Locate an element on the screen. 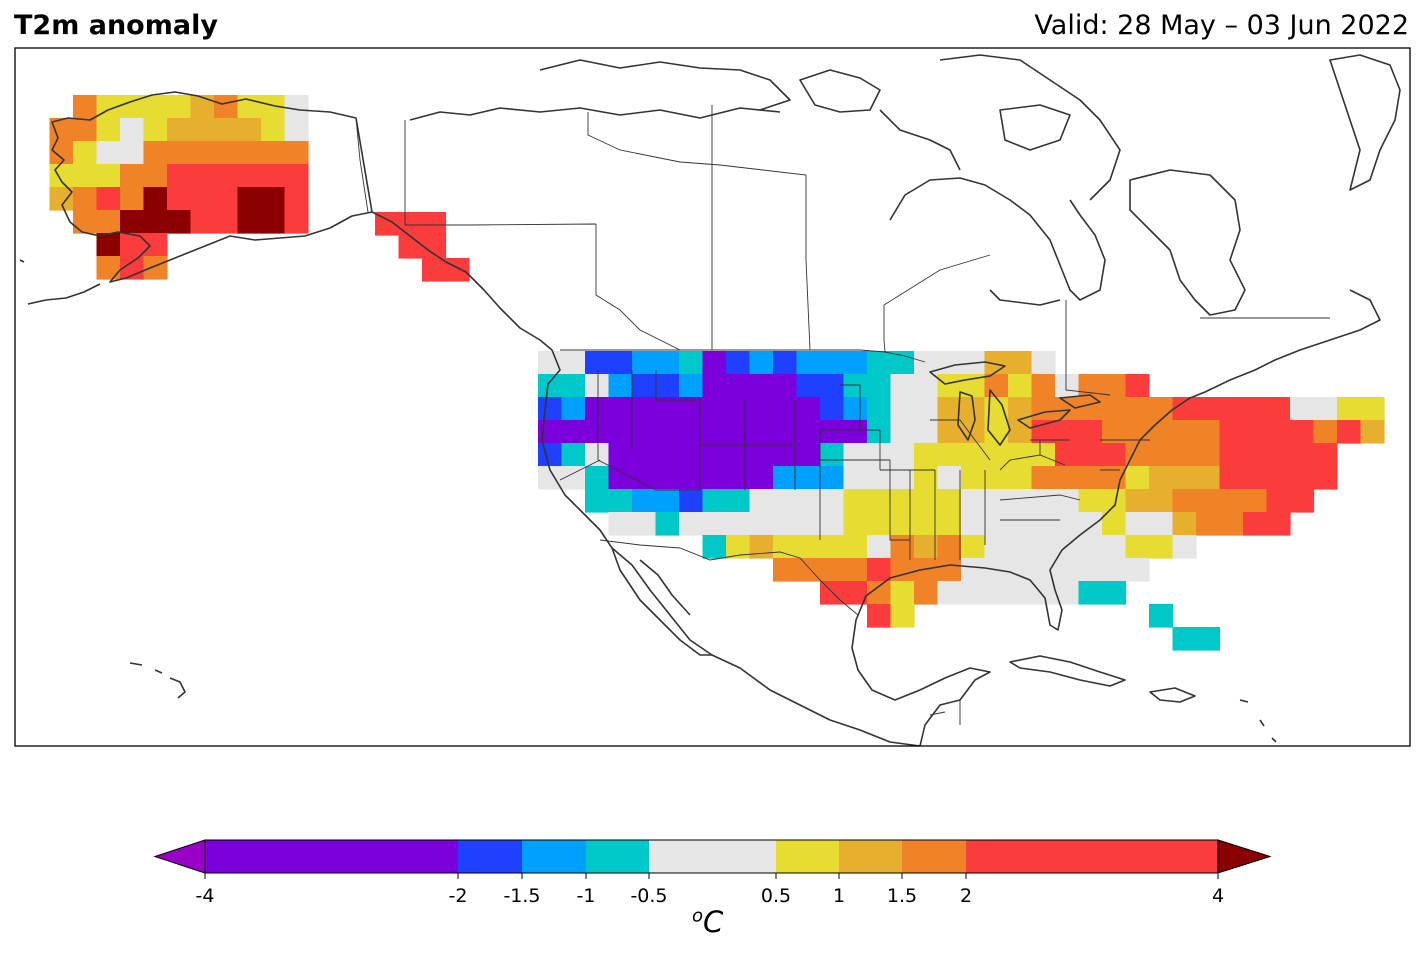 Image resolution: width=1425 pixels, height=959 pixels. coastline-hudson-bay is located at coordinates (997, 241).